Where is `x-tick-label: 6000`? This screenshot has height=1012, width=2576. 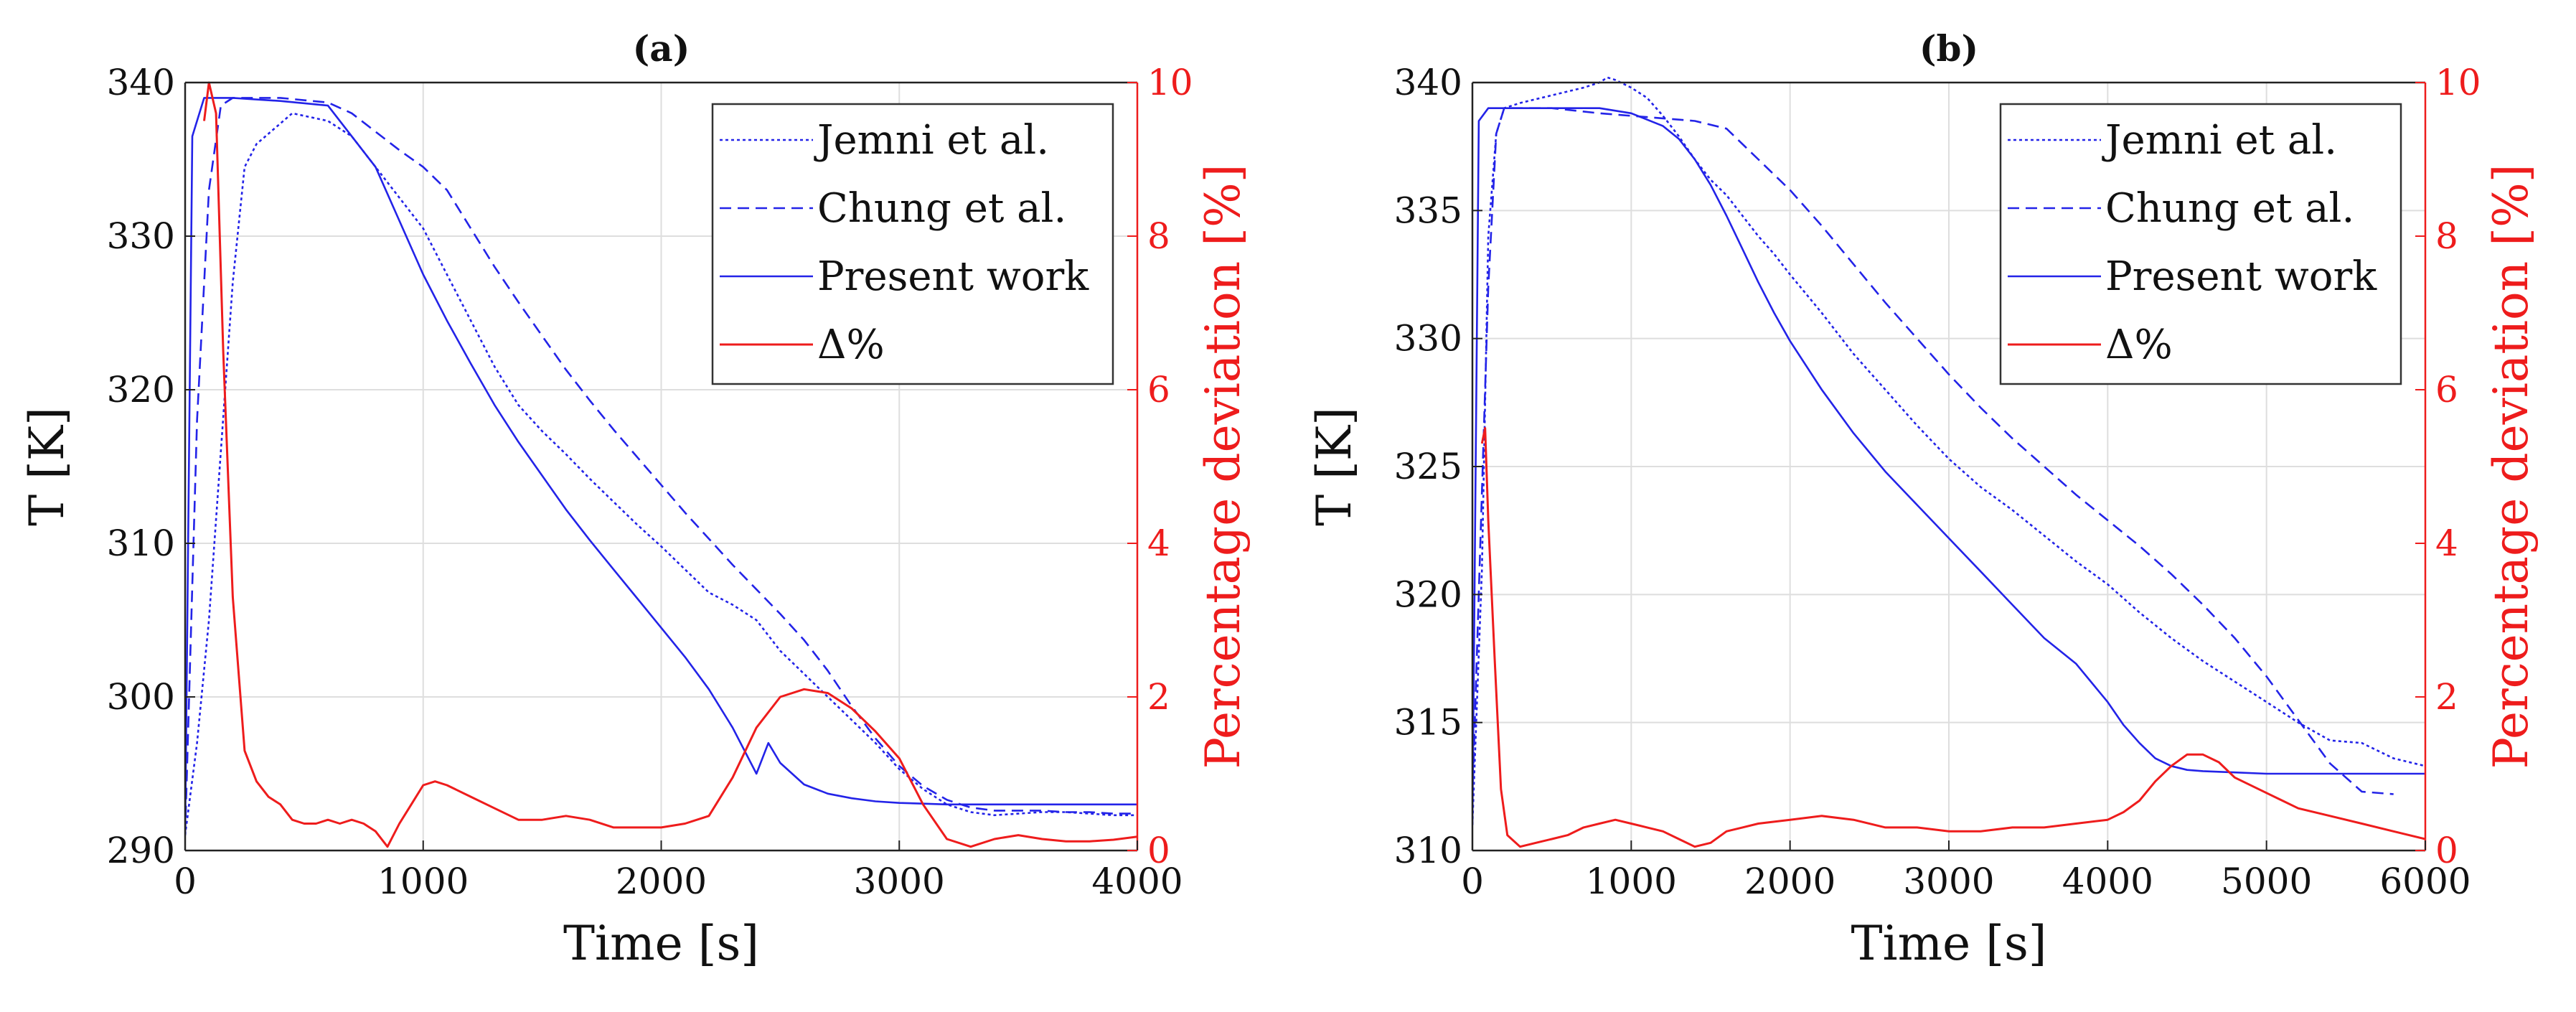 x-tick-label: 6000 is located at coordinates (2425, 882).